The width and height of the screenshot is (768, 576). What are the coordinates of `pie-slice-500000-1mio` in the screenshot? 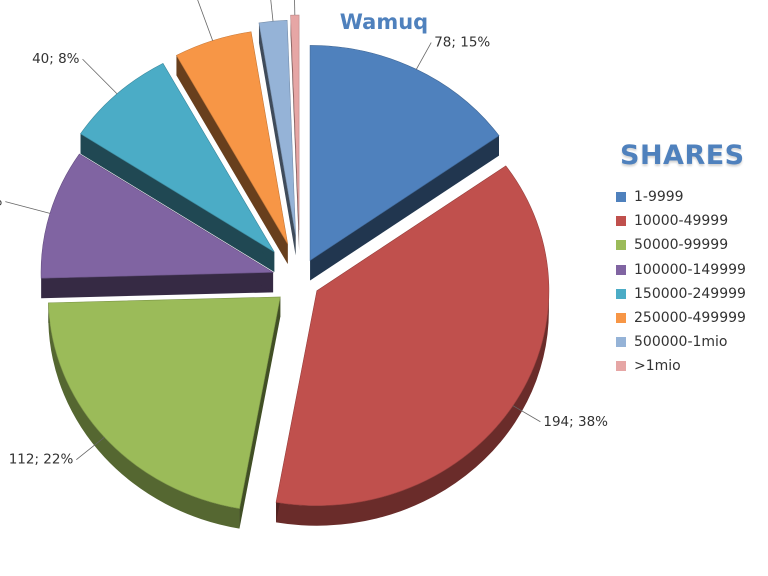 It's located at (277, 128).